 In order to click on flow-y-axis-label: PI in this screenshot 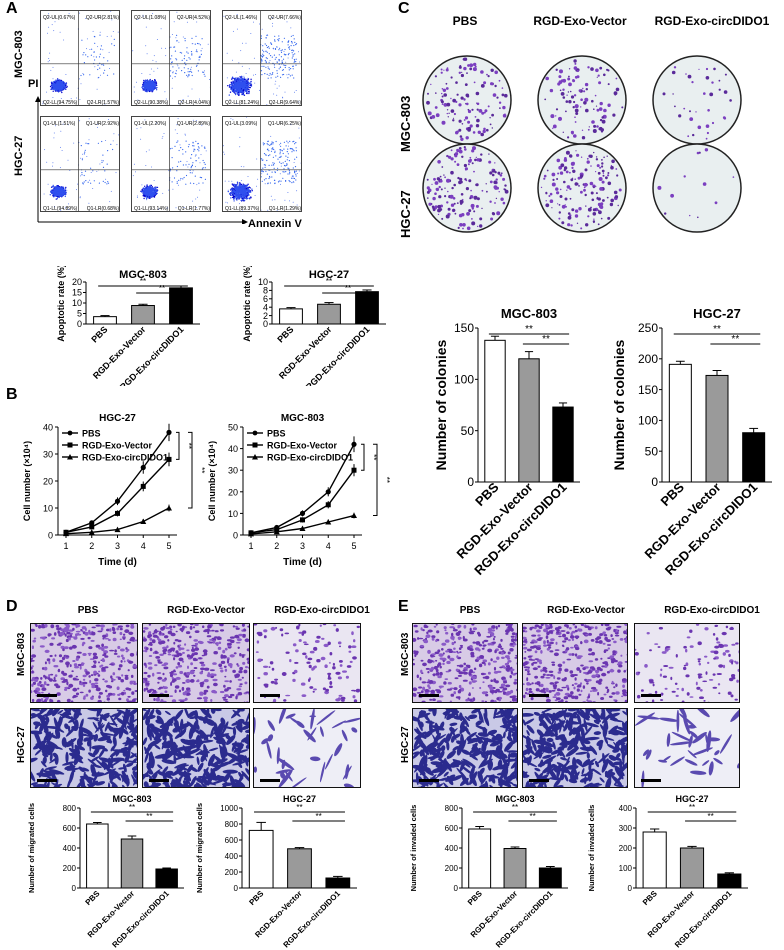, I will do `click(33, 84)`.